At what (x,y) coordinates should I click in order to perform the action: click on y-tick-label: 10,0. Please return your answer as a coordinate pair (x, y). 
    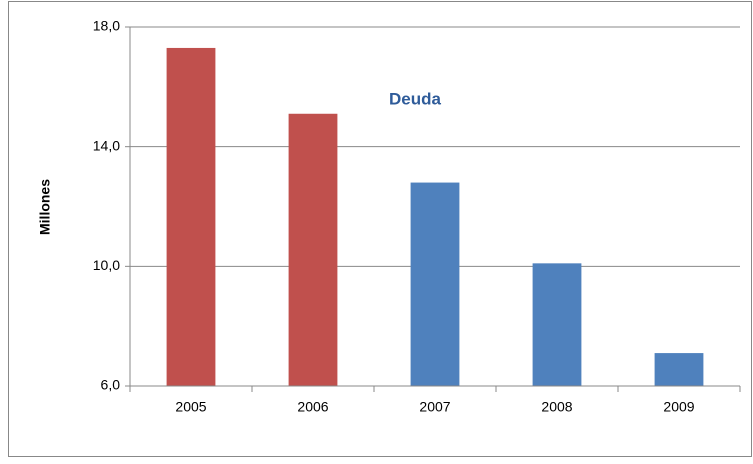
    Looking at the image, I should click on (106, 265).